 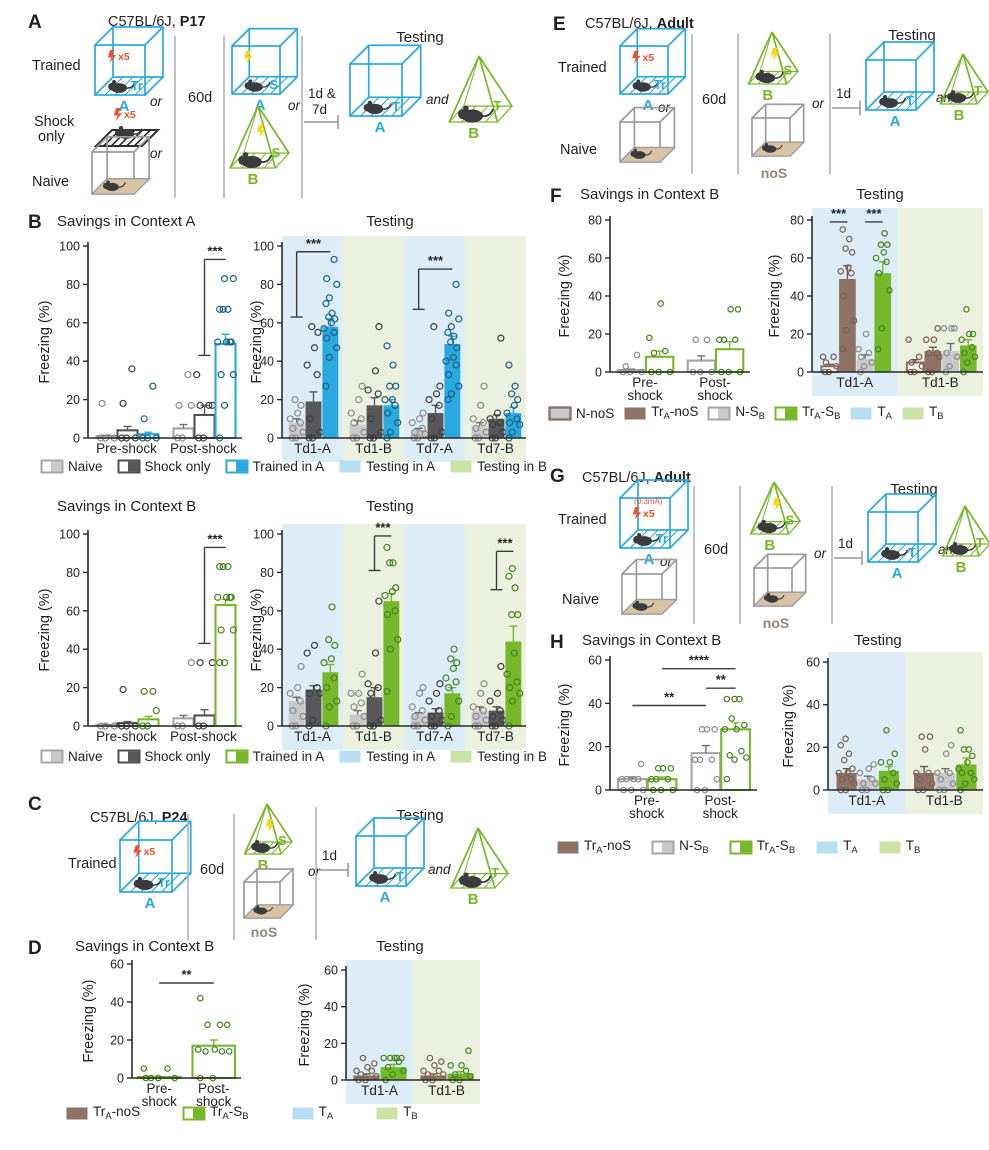 What do you see at coordinates (380, 127) in the screenshot?
I see `context-label: A` at bounding box center [380, 127].